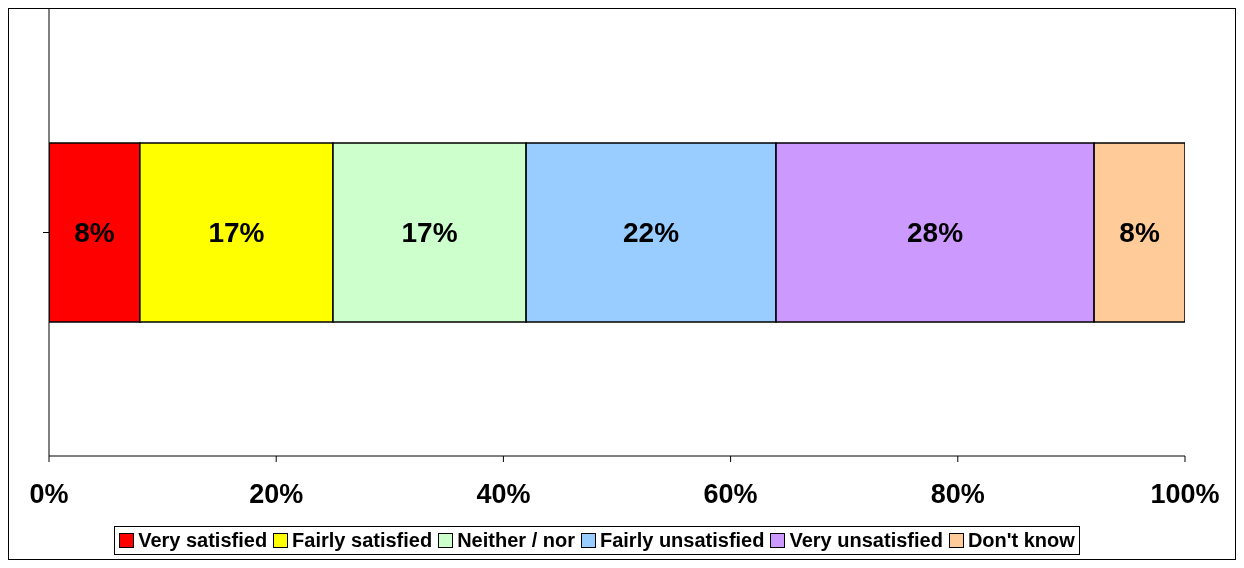  I want to click on legend-label: Fairly satisfied, so click(362, 540).